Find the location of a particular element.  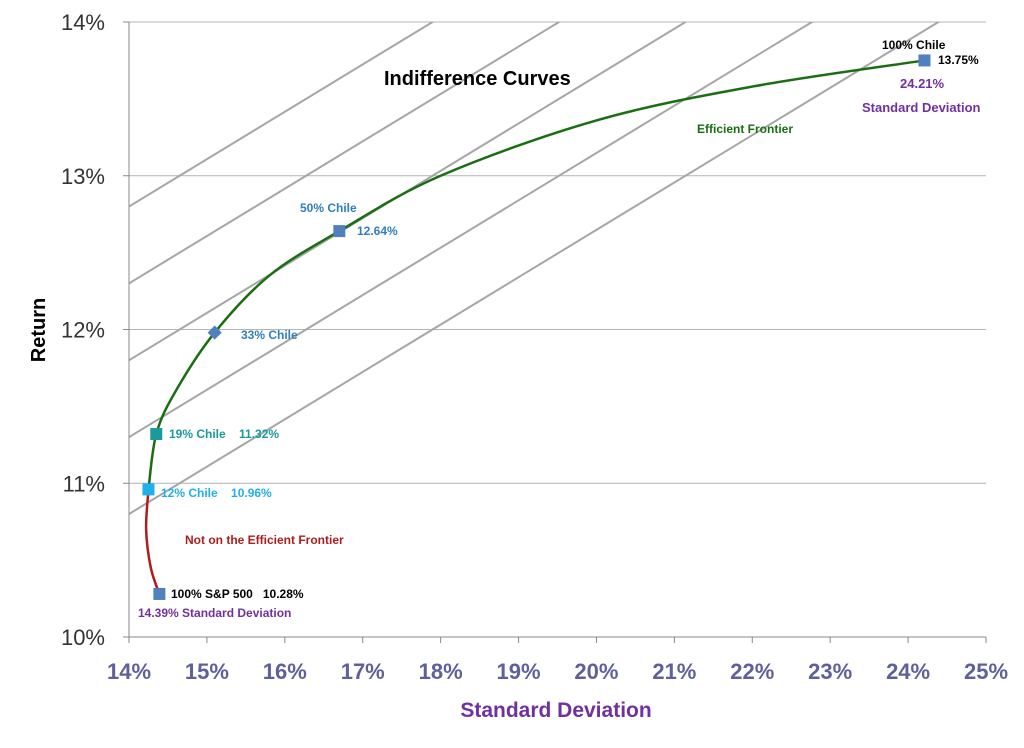

y-tick-label: 13% is located at coordinates (83, 176).